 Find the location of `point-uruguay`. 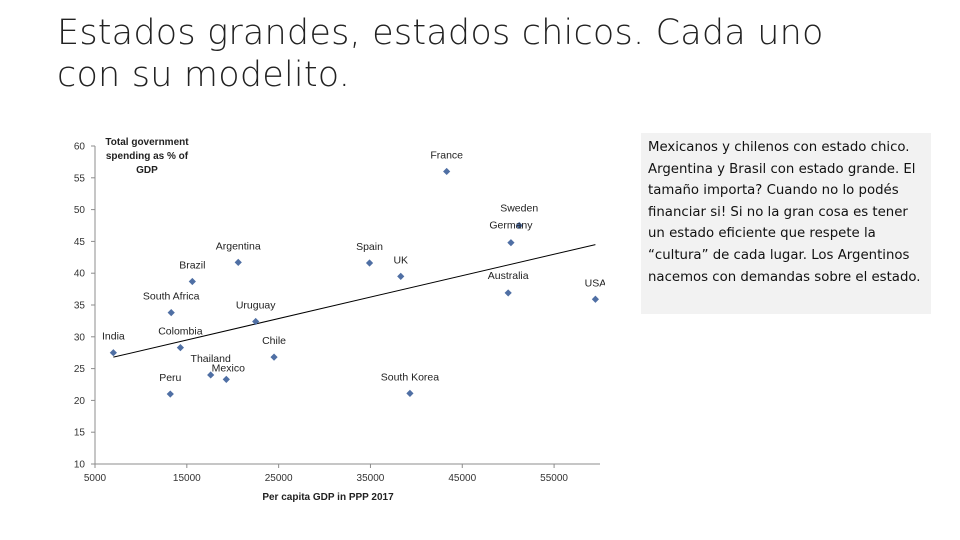

point-uruguay is located at coordinates (256, 321).